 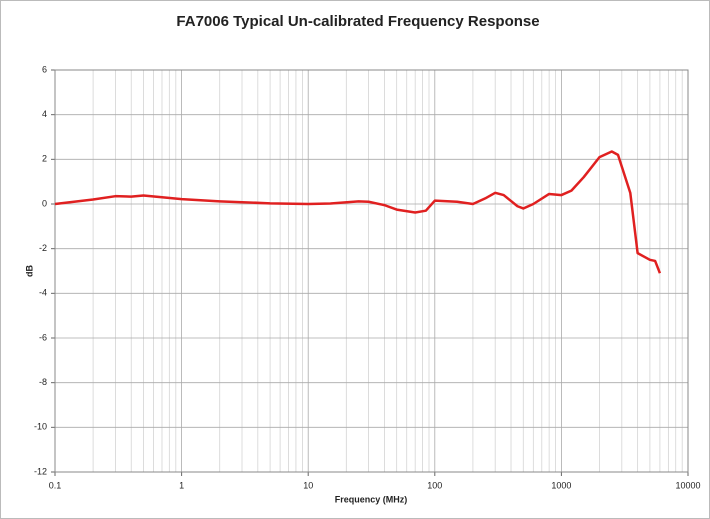 What do you see at coordinates (44, 69) in the screenshot?
I see `y-tick-label: 6` at bounding box center [44, 69].